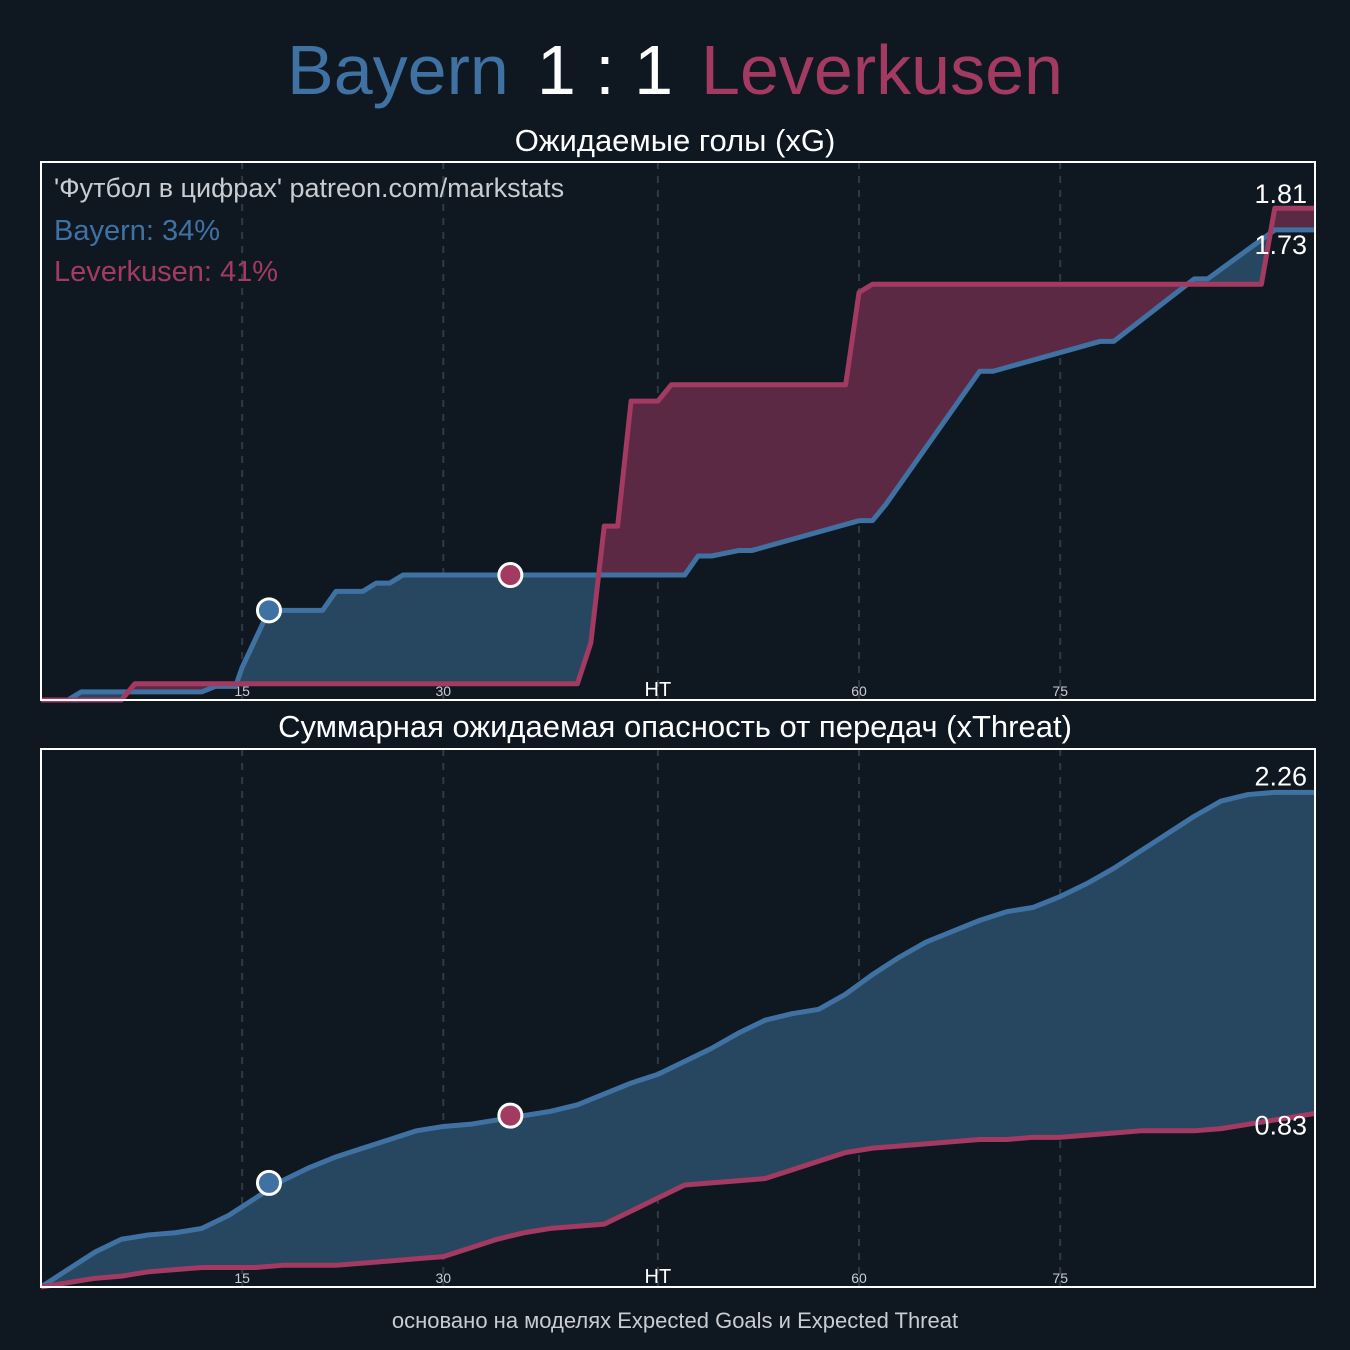  What do you see at coordinates (891, 434) in the screenshot?
I see `away-advantage-area` at bounding box center [891, 434].